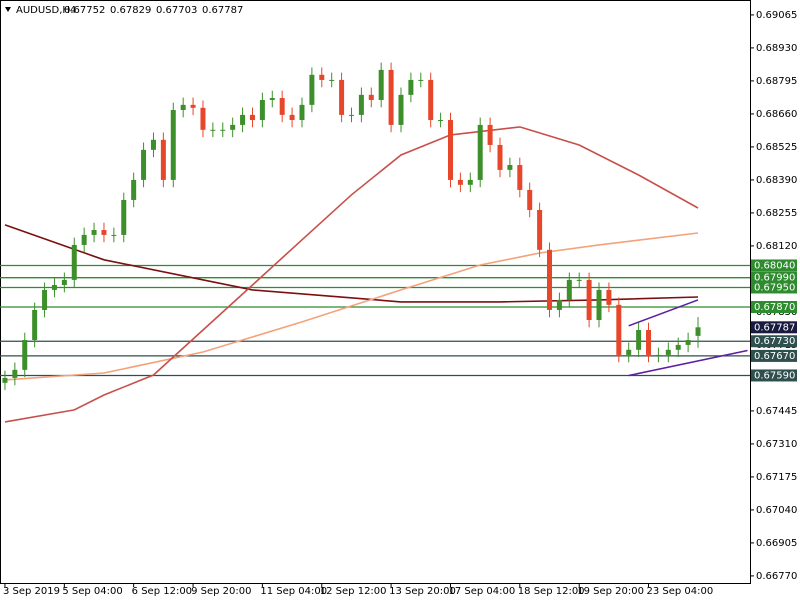 The width and height of the screenshot is (800, 600). Describe the element at coordinates (776, 180) in the screenshot. I see `y-tick-label: 0.68390` at that location.